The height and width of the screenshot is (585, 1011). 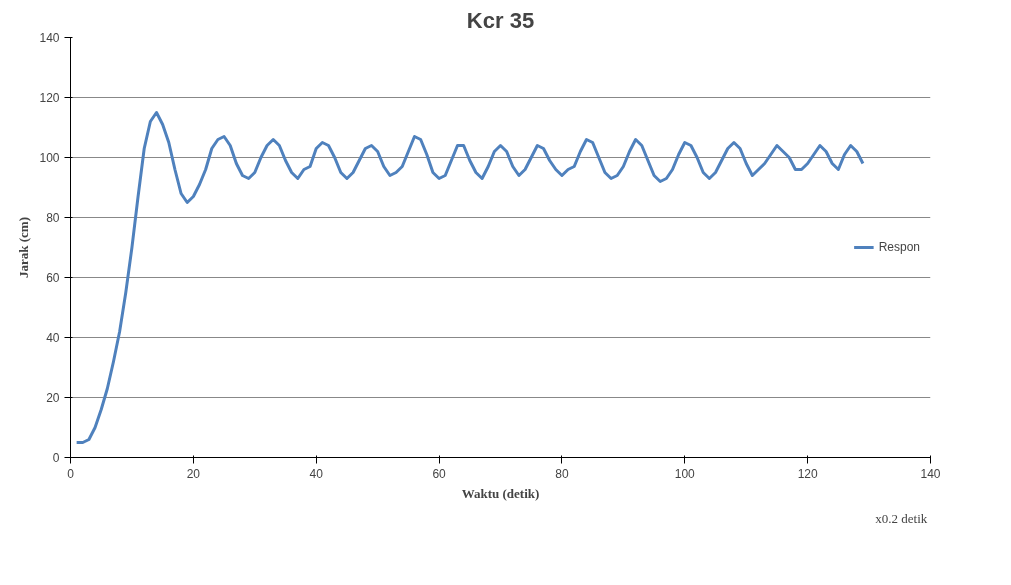 What do you see at coordinates (316, 473) in the screenshot?
I see `x-tick-label: 40` at bounding box center [316, 473].